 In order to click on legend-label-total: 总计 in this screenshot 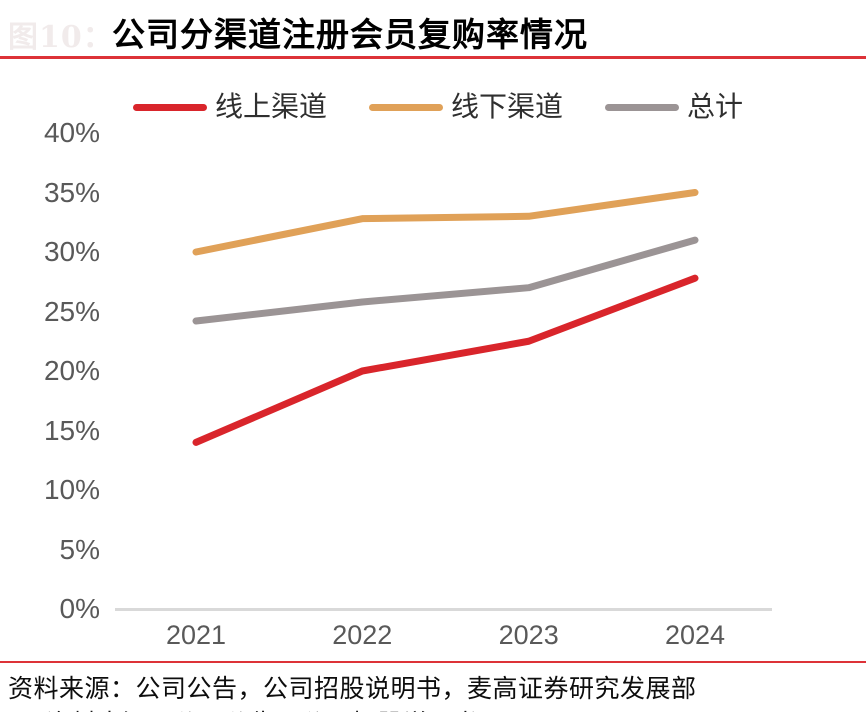, I will do `click(715, 106)`.